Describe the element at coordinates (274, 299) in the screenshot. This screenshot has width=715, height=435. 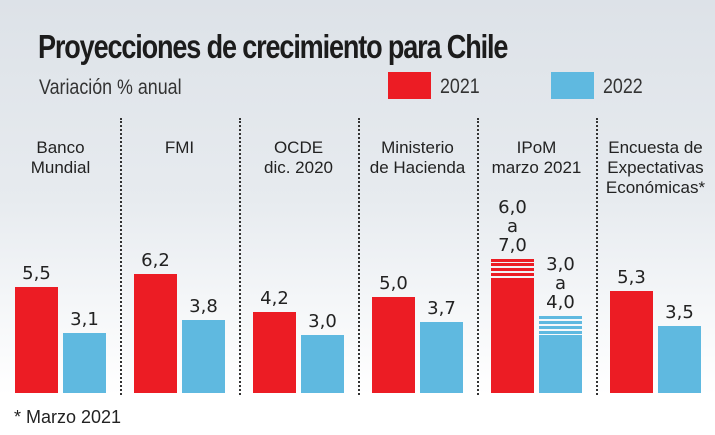
I see `value-label-2021: 4,2` at that location.